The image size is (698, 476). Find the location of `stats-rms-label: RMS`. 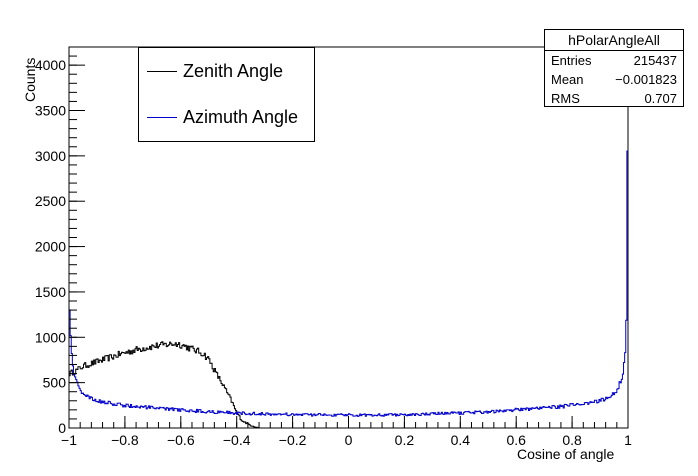

stats-rms-label: RMS is located at coordinates (565, 98).